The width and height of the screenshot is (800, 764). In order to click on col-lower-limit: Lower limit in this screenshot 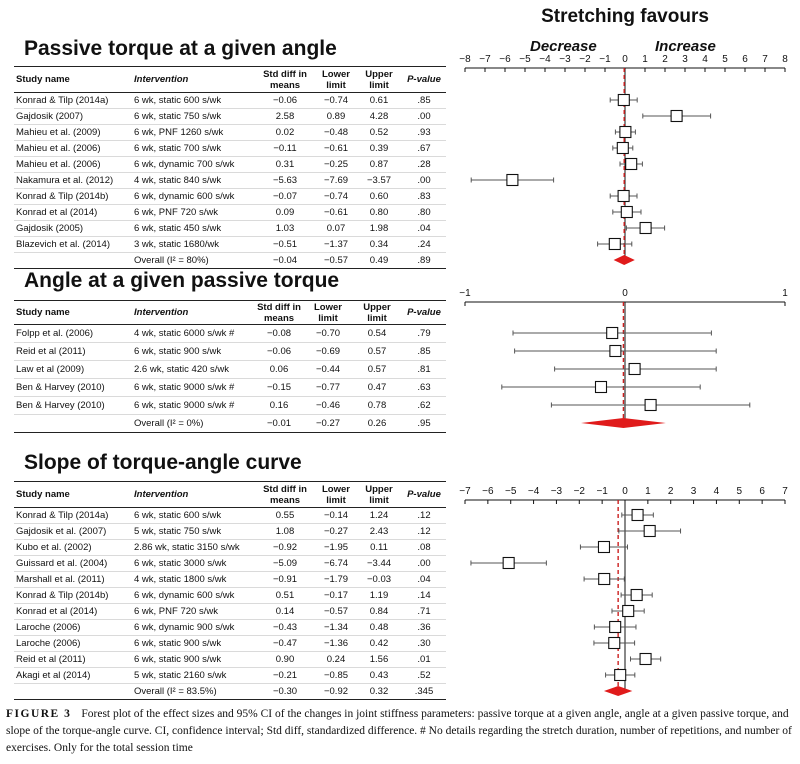, I will do `click(328, 312)`.